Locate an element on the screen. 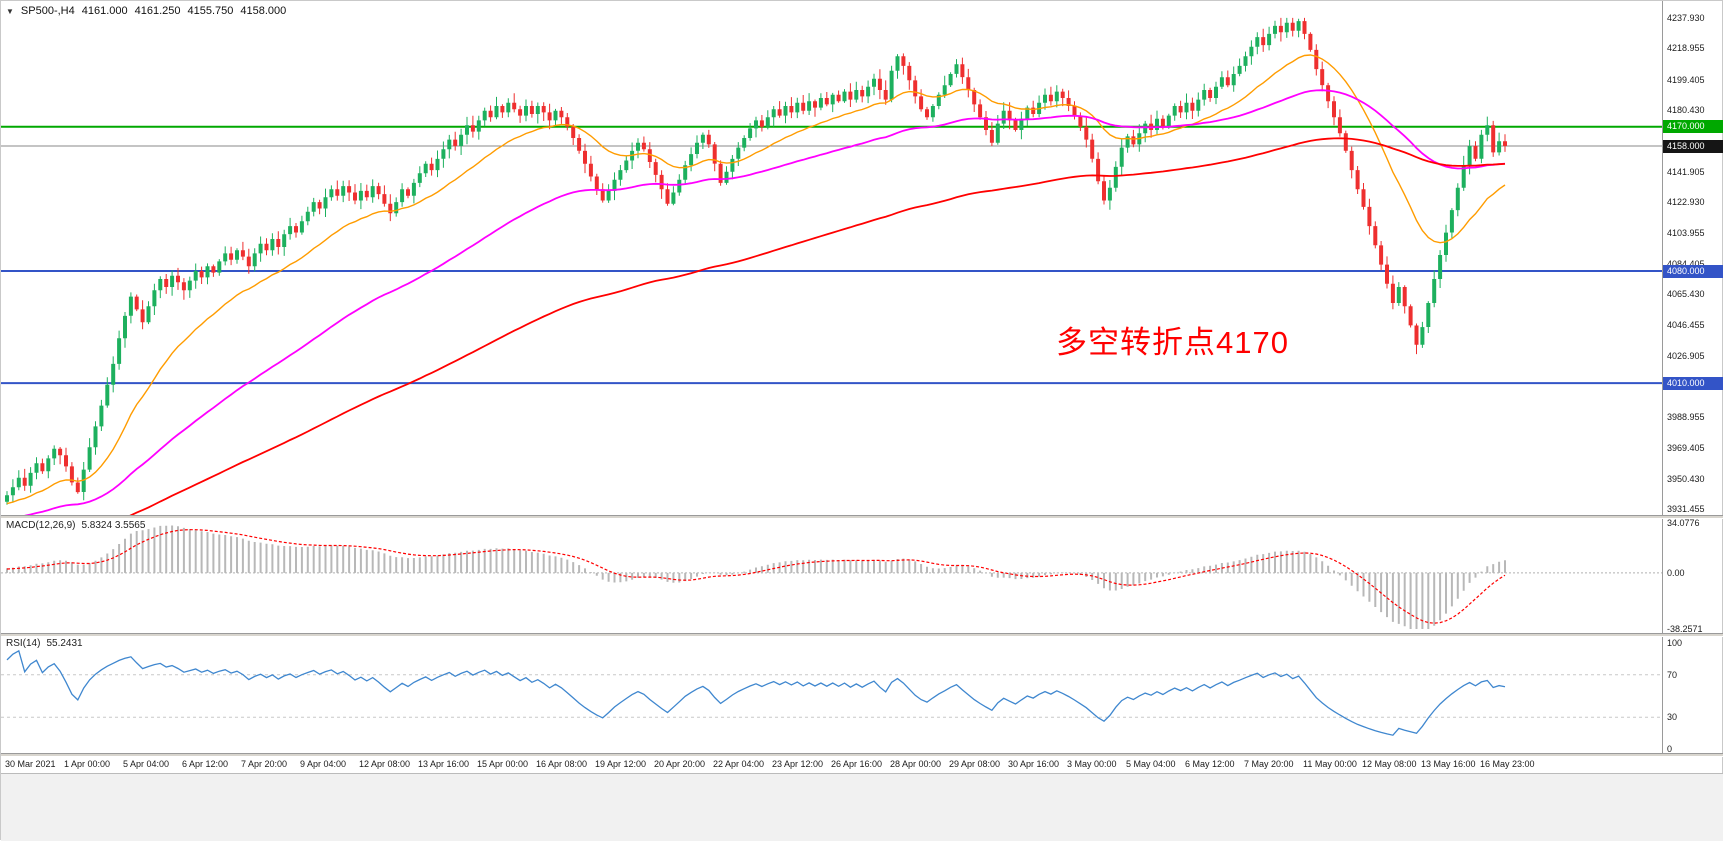 The width and height of the screenshot is (1723, 841). price-axis-label: 4218.955 is located at coordinates (1686, 48).